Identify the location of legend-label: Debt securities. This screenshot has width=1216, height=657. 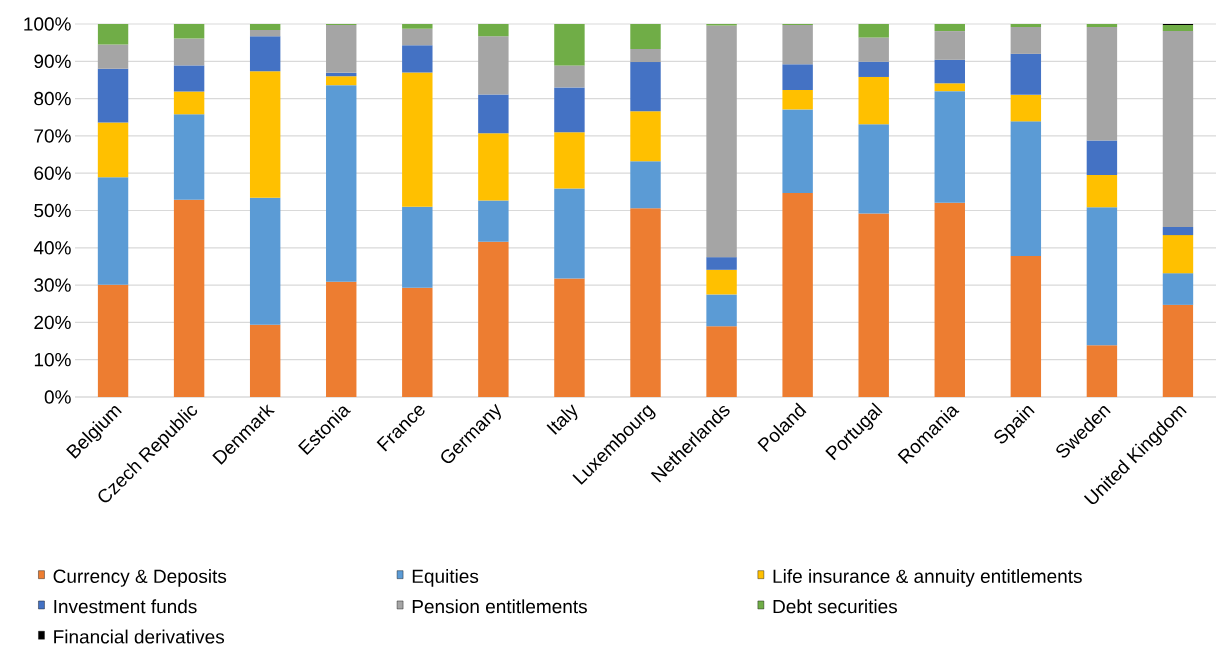
(835, 606).